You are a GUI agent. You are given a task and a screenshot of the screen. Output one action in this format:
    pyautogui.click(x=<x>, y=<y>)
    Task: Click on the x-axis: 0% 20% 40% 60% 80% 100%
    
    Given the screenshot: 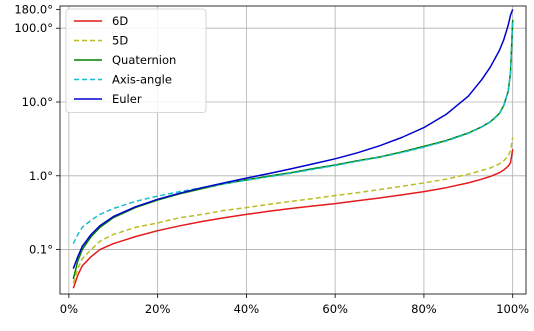 What is the action you would take?
    pyautogui.click(x=294, y=305)
    